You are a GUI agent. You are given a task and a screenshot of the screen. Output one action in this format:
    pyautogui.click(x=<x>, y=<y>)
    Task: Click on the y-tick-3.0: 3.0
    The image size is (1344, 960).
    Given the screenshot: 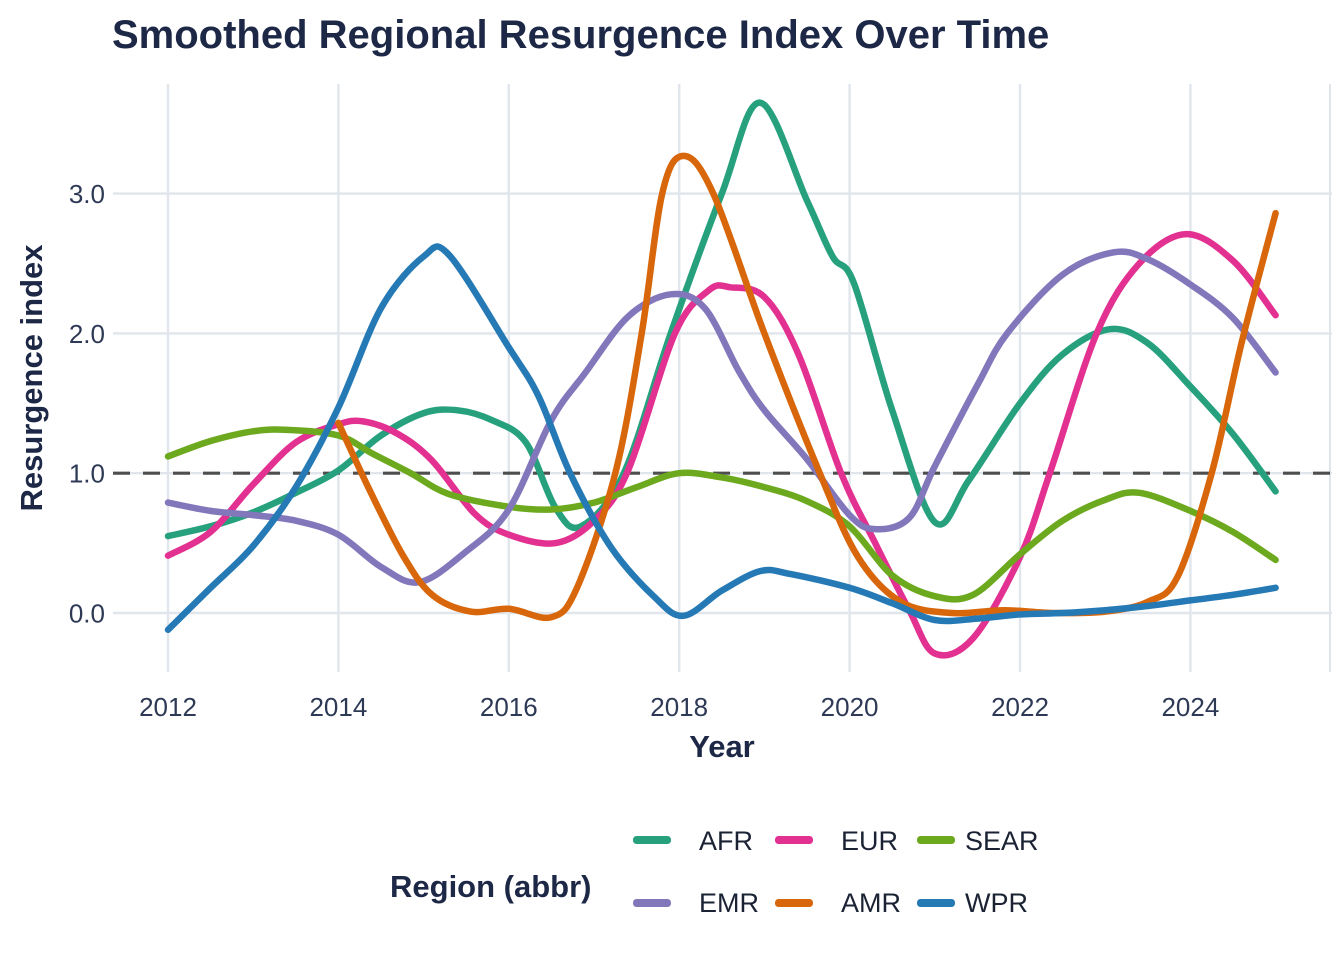 What is the action you would take?
    pyautogui.click(x=87, y=194)
    